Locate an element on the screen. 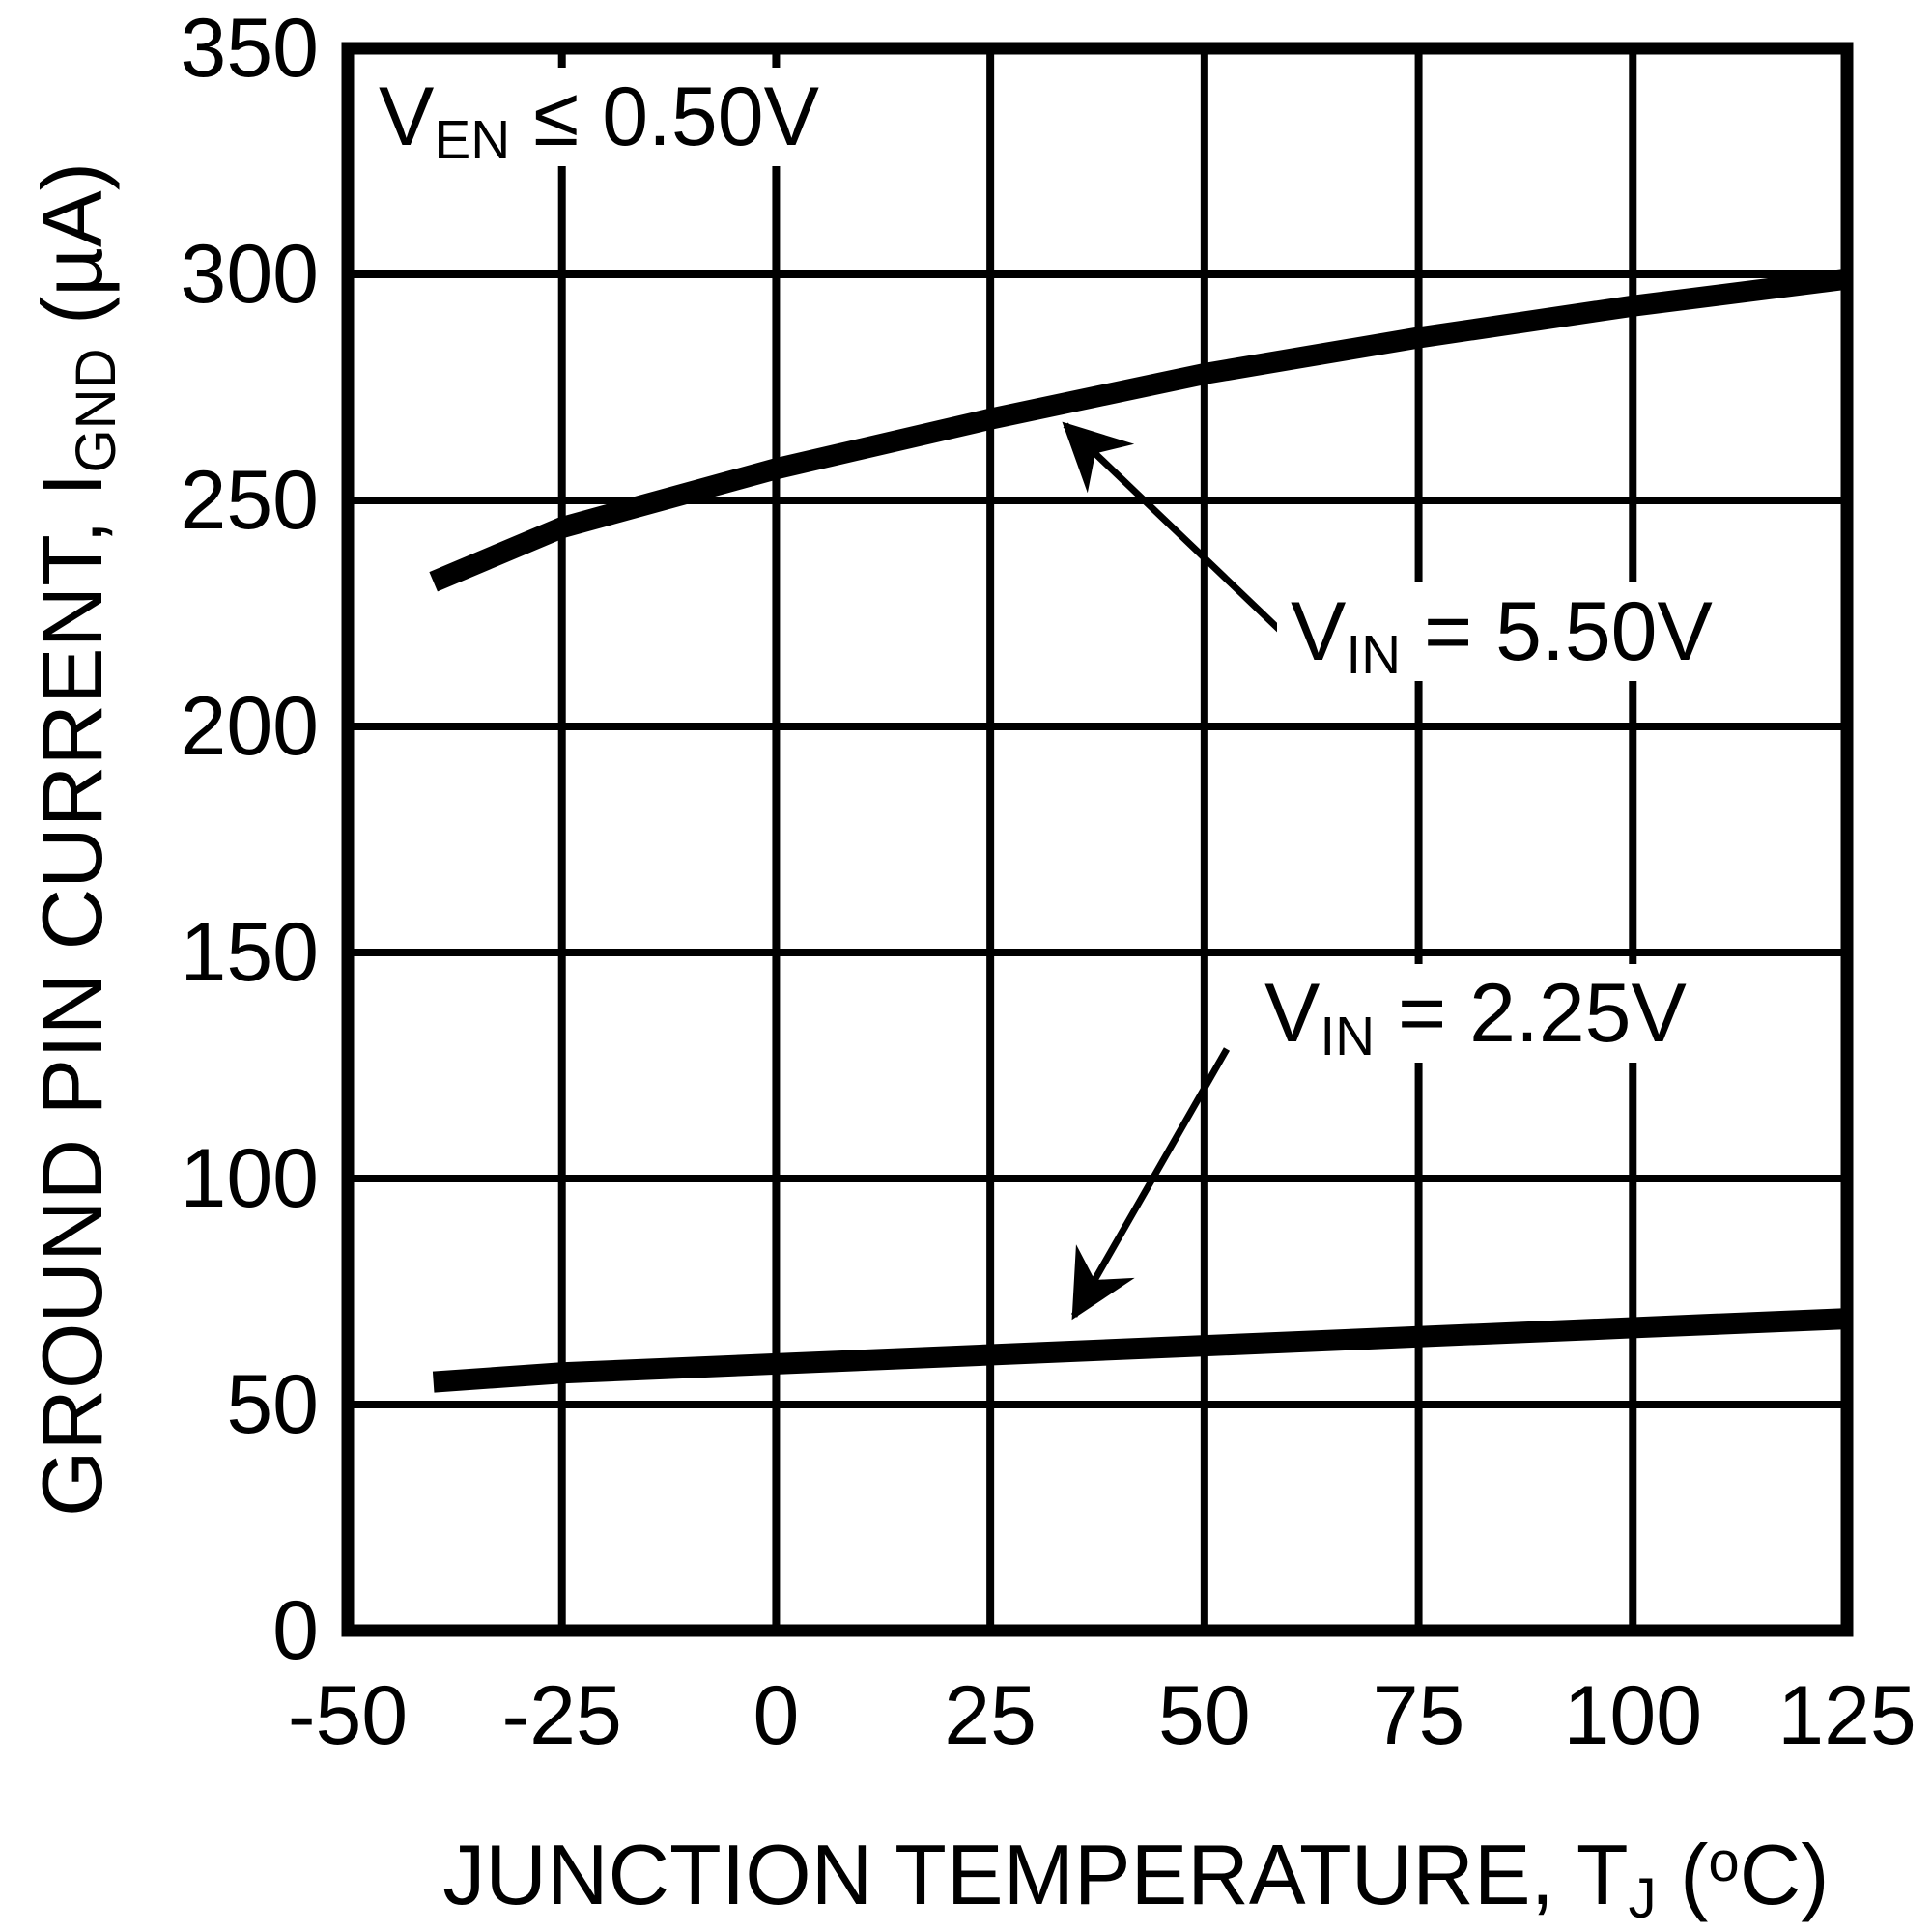 This screenshot has width=1932, height=1932. y-tick-label: 250 is located at coordinates (250, 500).